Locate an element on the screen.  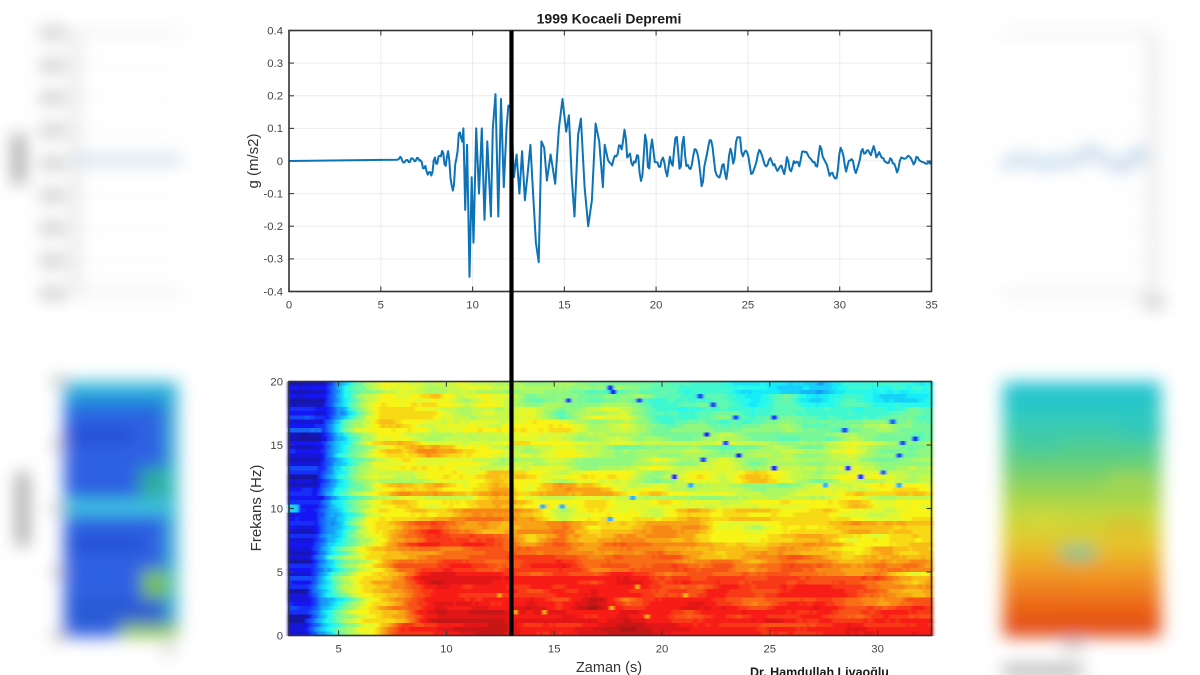
svg-text: -0.4 is located at coordinates (273, 292).